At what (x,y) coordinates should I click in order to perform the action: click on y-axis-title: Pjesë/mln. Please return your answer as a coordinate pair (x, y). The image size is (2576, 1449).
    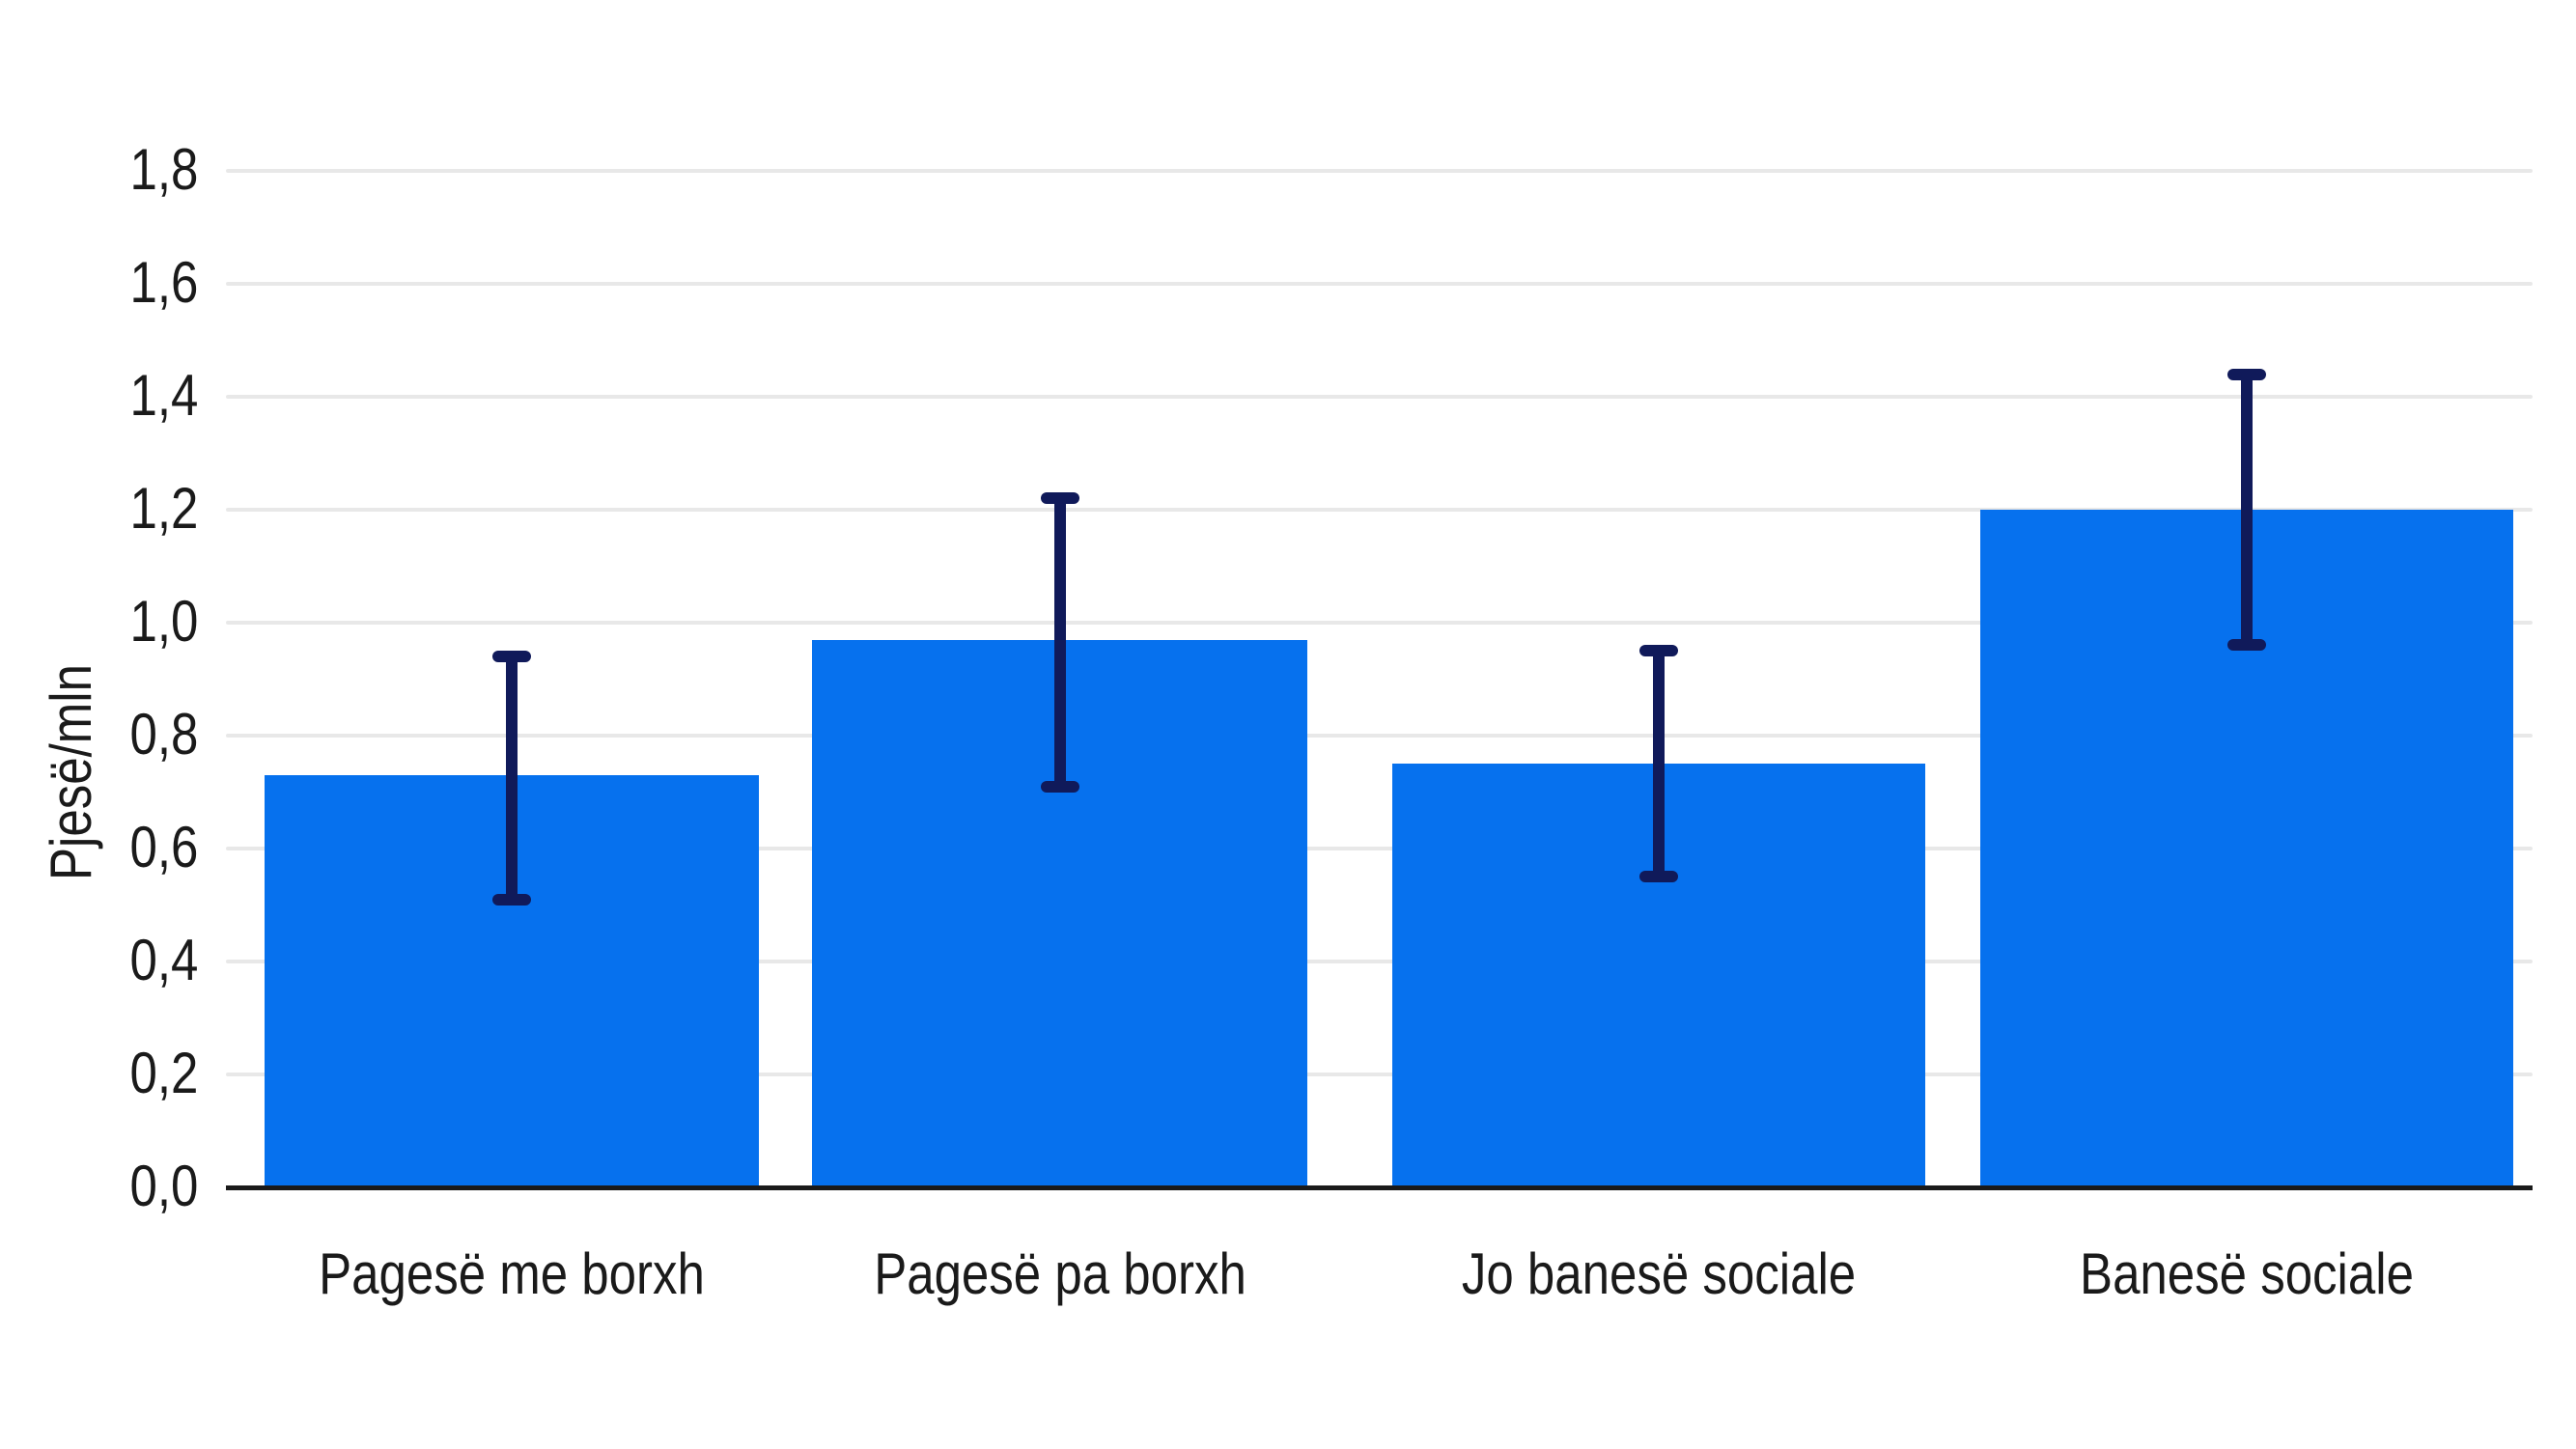
    Looking at the image, I should click on (71, 772).